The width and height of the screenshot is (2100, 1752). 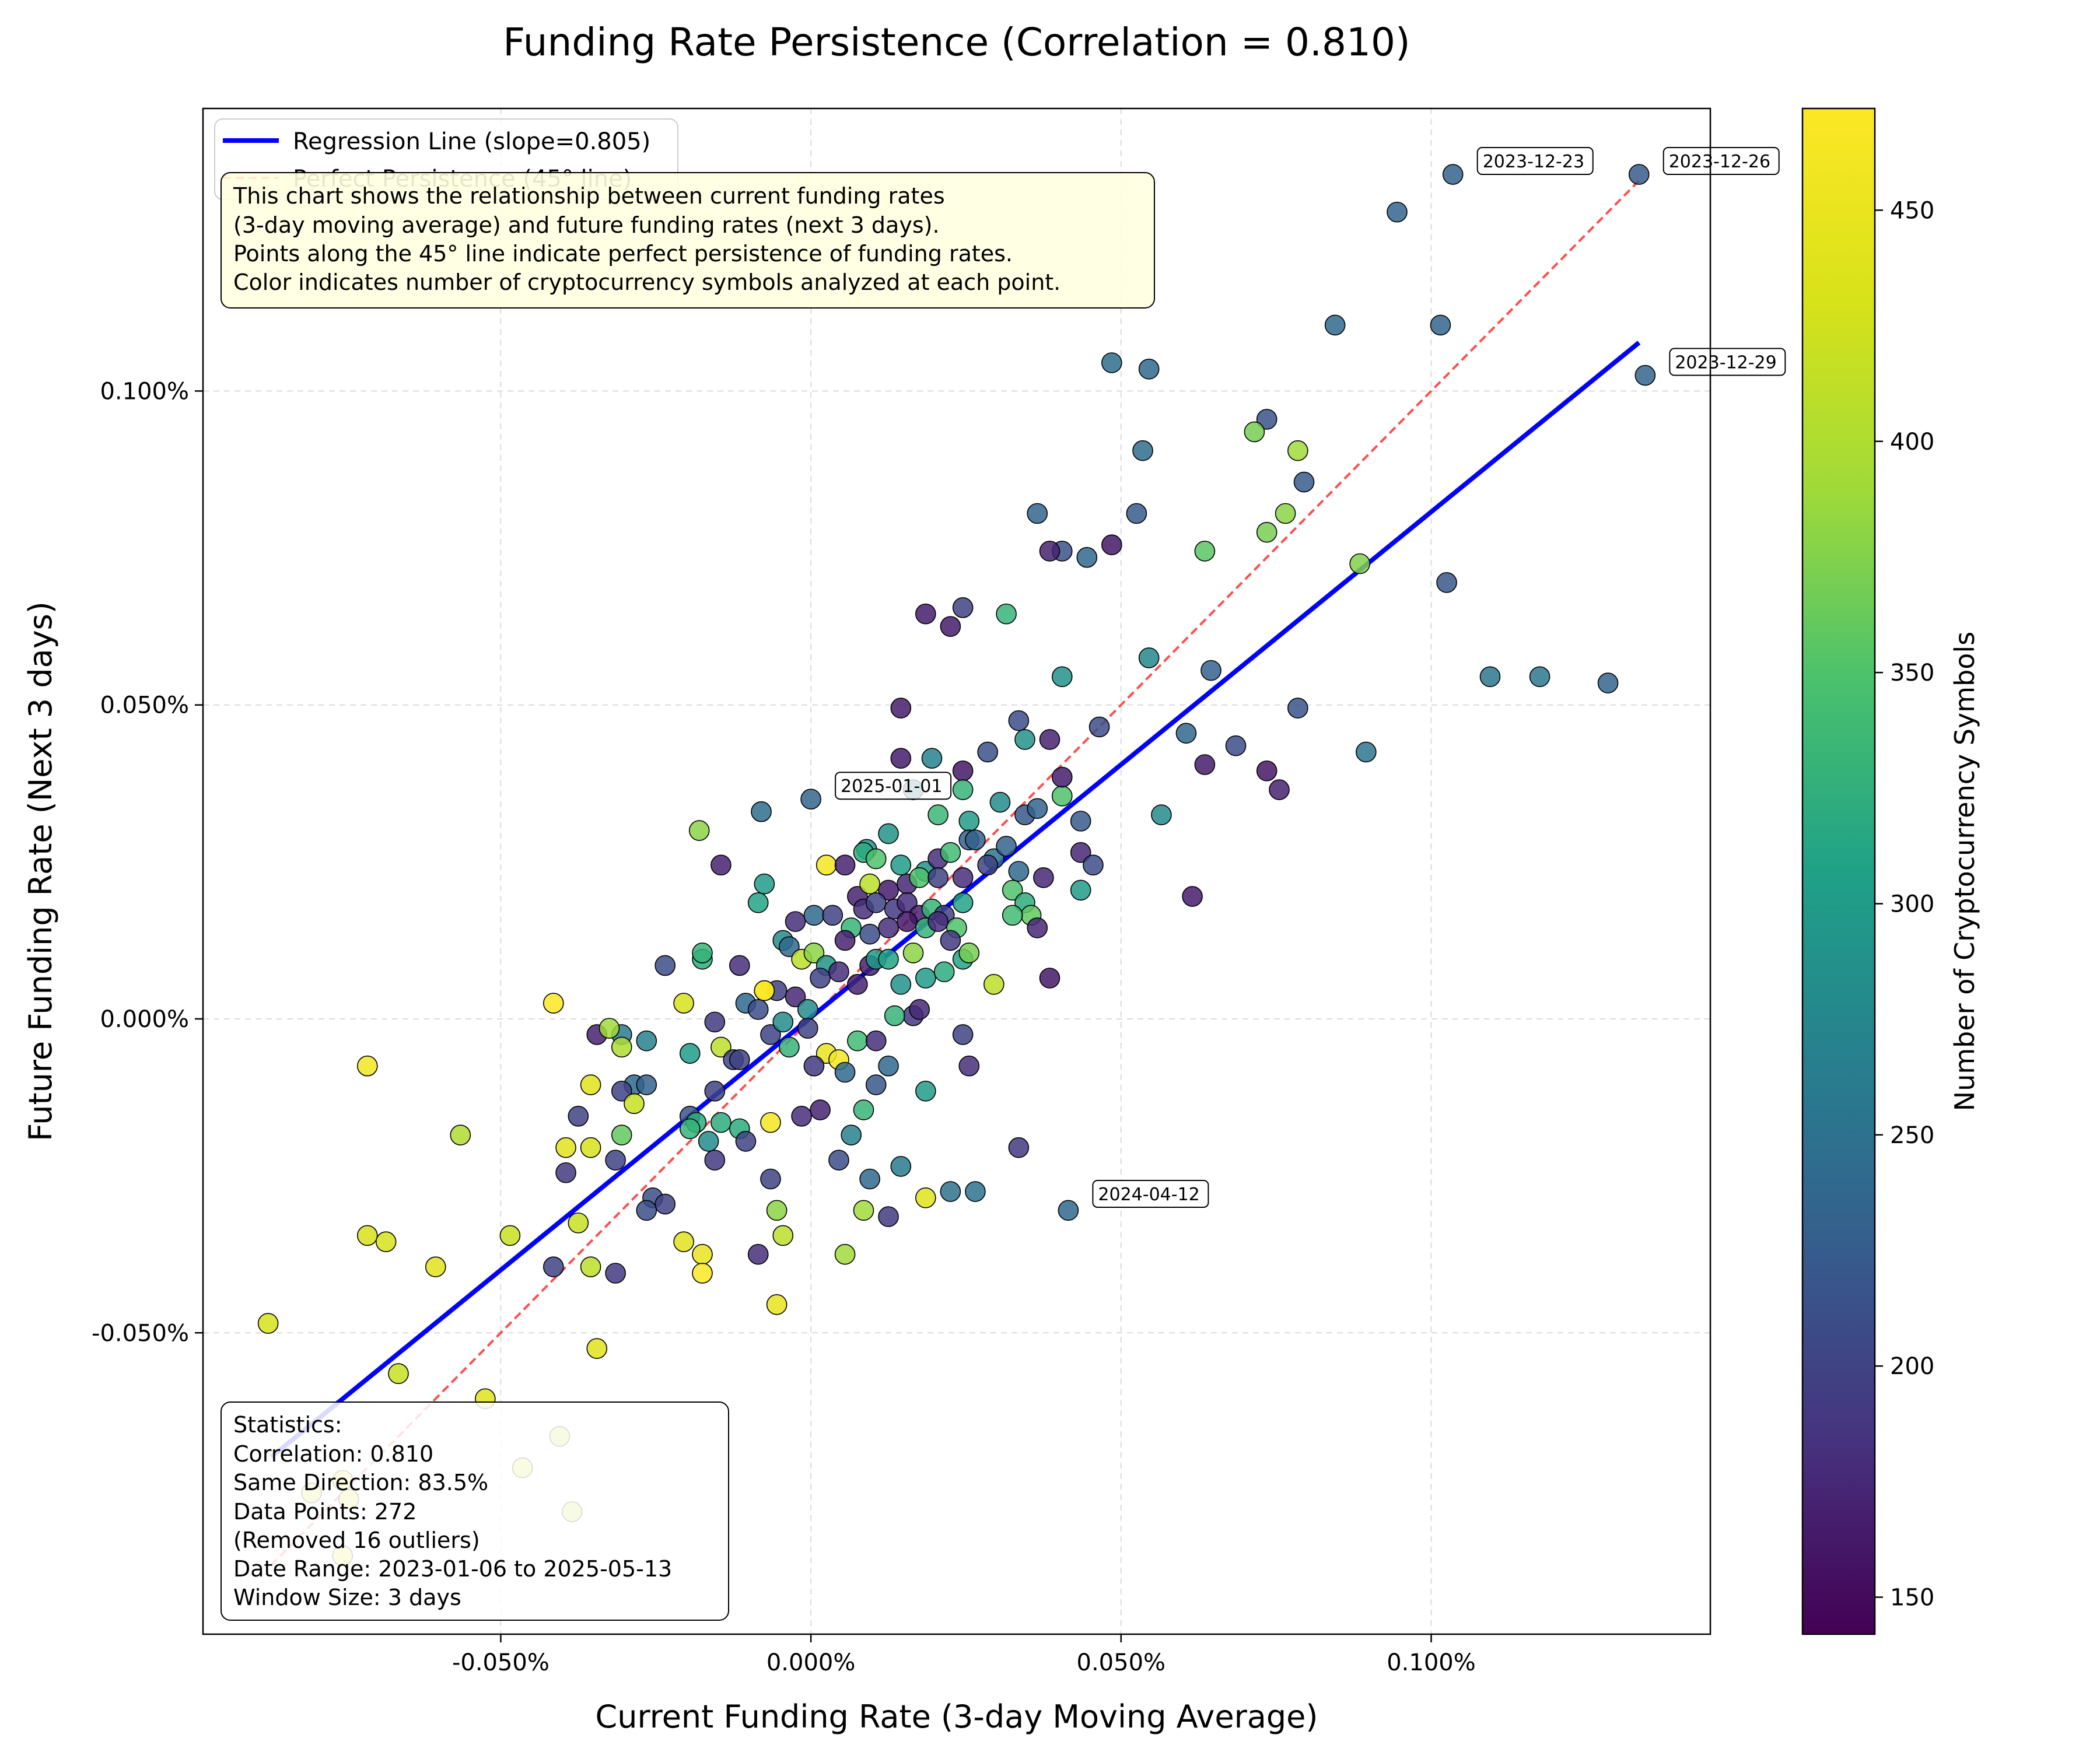 I want to click on colorbar-ticks: 150 200 250 300 350 400 450, so click(x=1904, y=904).